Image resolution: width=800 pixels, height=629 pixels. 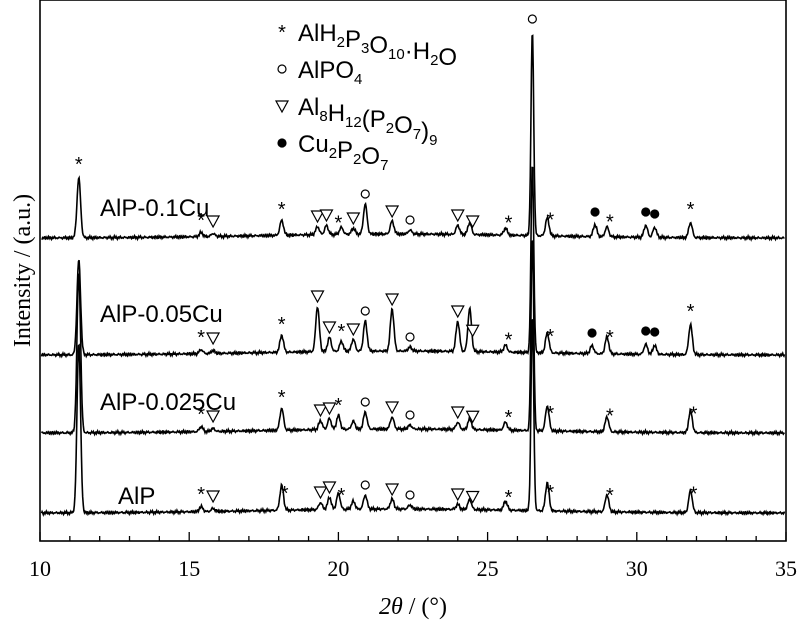 What do you see at coordinates (168, 352) in the screenshot?
I see `series-labels: AlP-0.1Cu AlP-0.05Cu AlP-0.025Cu AlP` at bounding box center [168, 352].